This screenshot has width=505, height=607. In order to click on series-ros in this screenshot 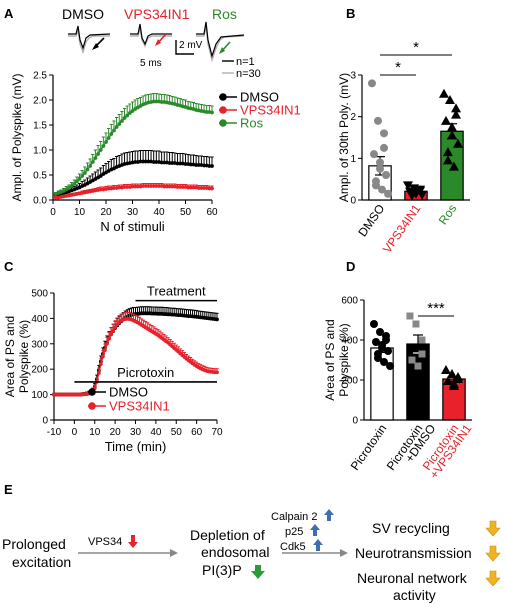, I will do `click(133, 144)`.